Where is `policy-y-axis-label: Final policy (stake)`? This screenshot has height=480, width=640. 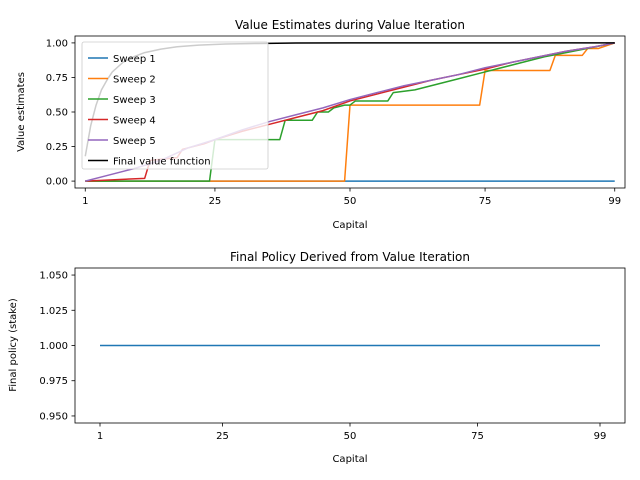 policy-y-axis-label: Final policy (stake) is located at coordinates (13, 345).